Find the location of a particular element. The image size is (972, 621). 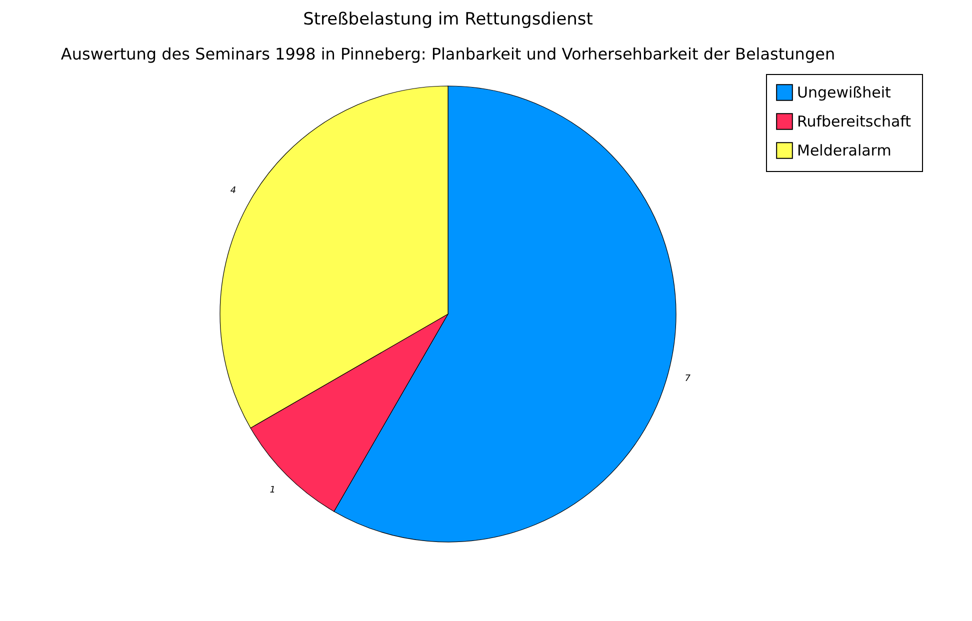

data-label: 4 is located at coordinates (233, 191).